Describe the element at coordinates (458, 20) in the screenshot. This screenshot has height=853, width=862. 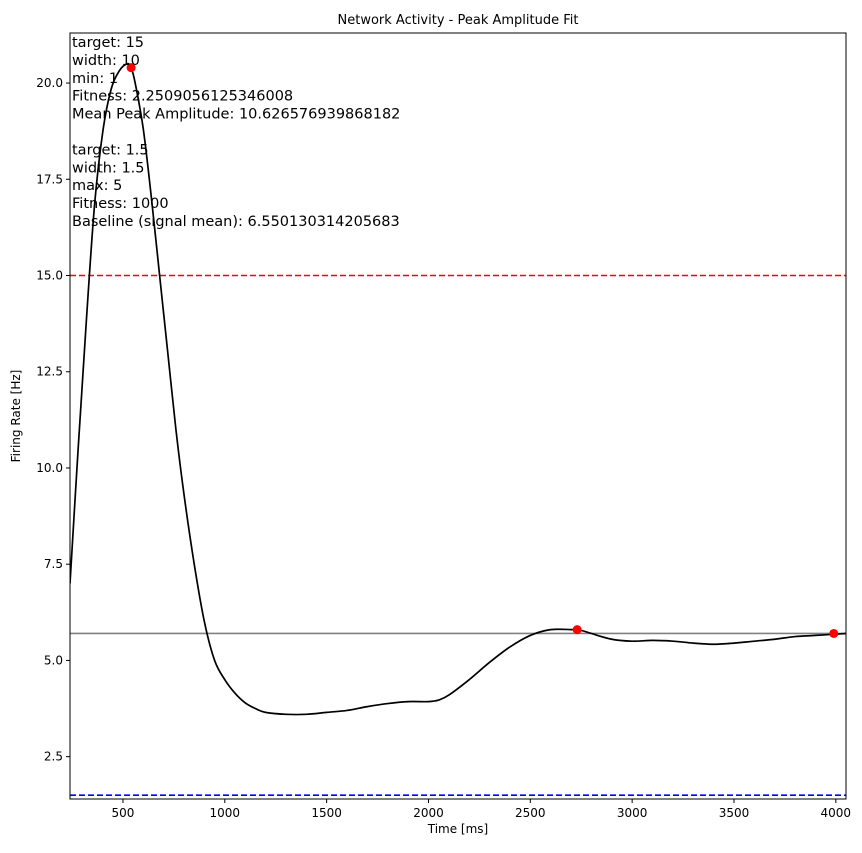
I see `chart-title: Network Activity - Peak Amplitude Fit` at that location.